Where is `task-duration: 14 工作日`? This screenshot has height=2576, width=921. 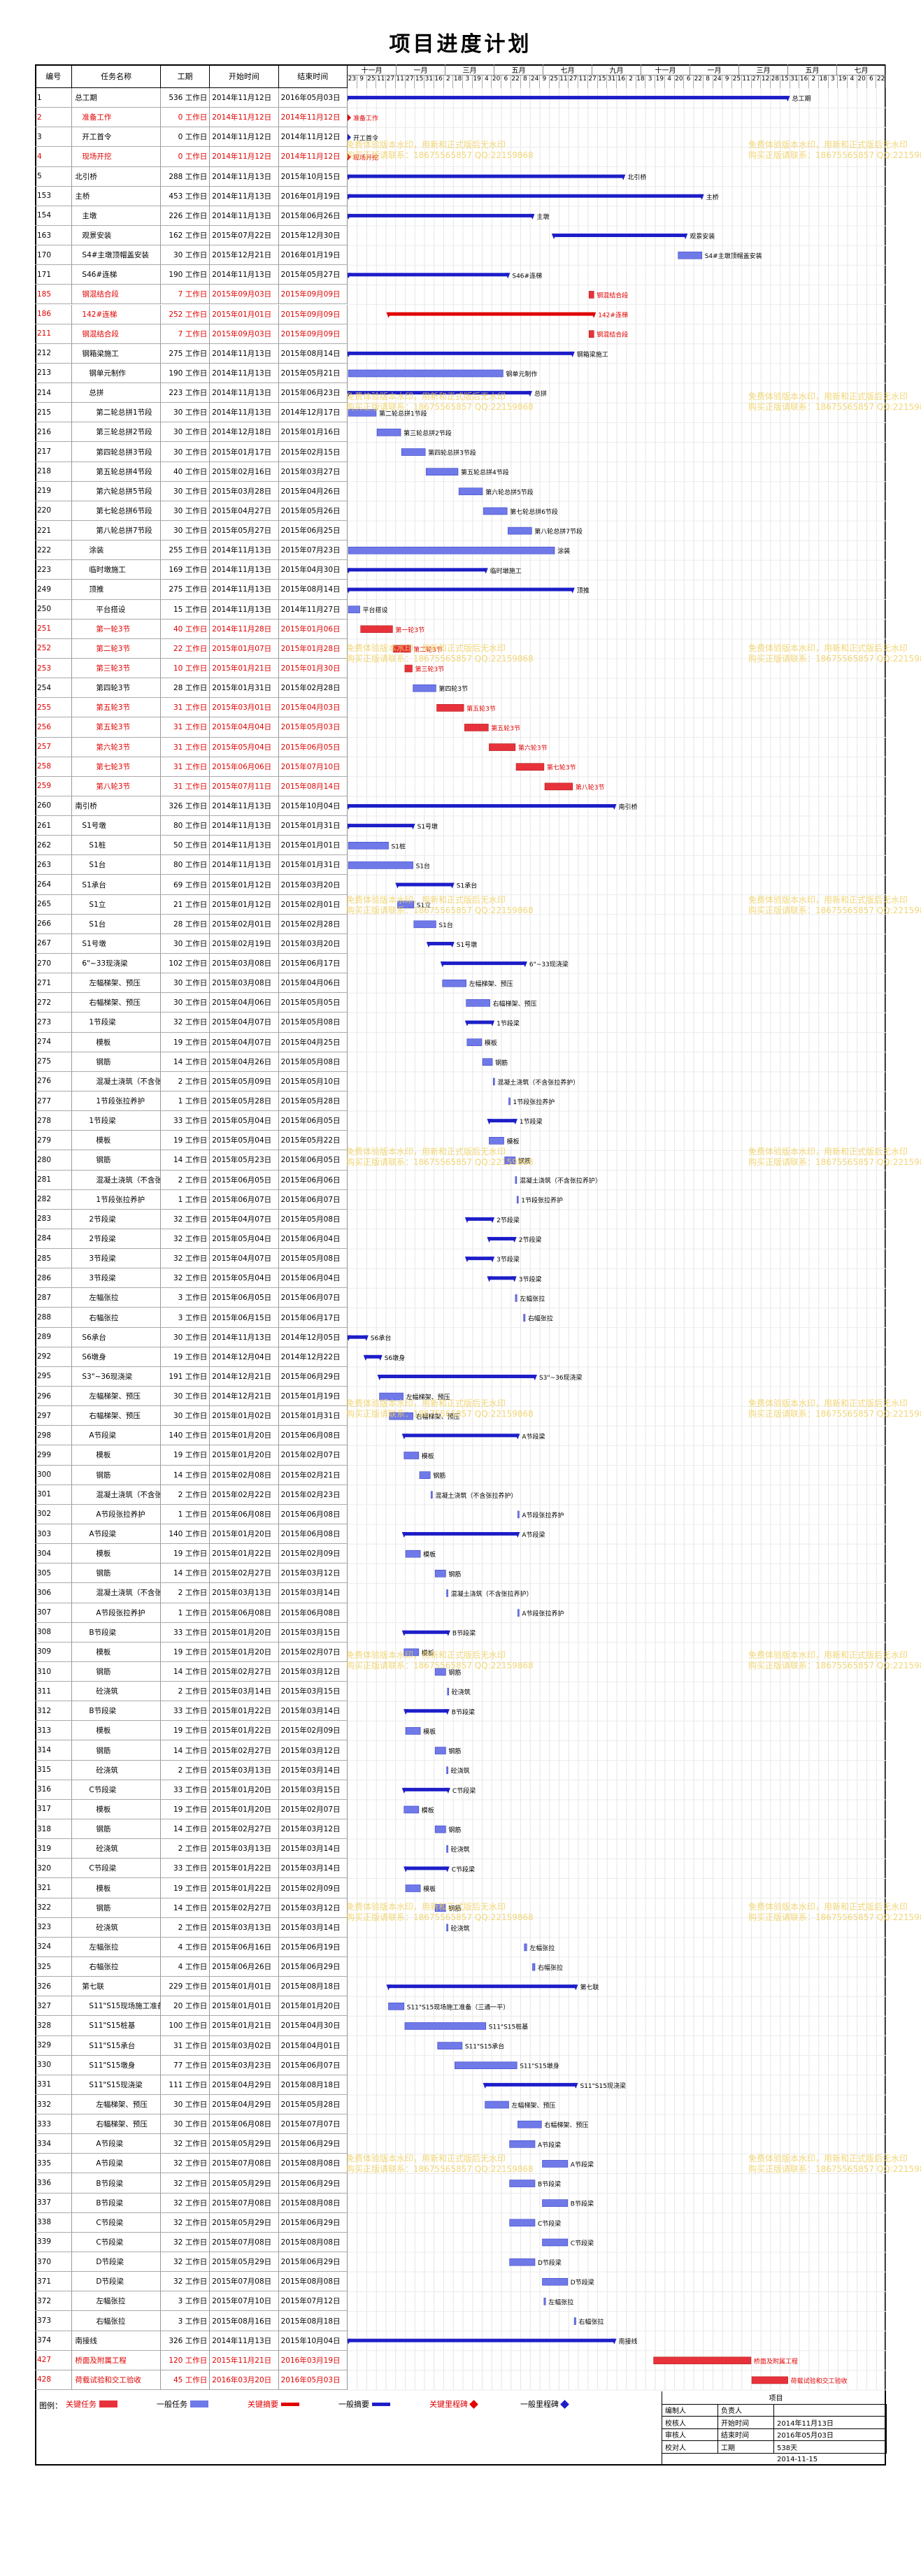 task-duration: 14 工作日 is located at coordinates (185, 1062).